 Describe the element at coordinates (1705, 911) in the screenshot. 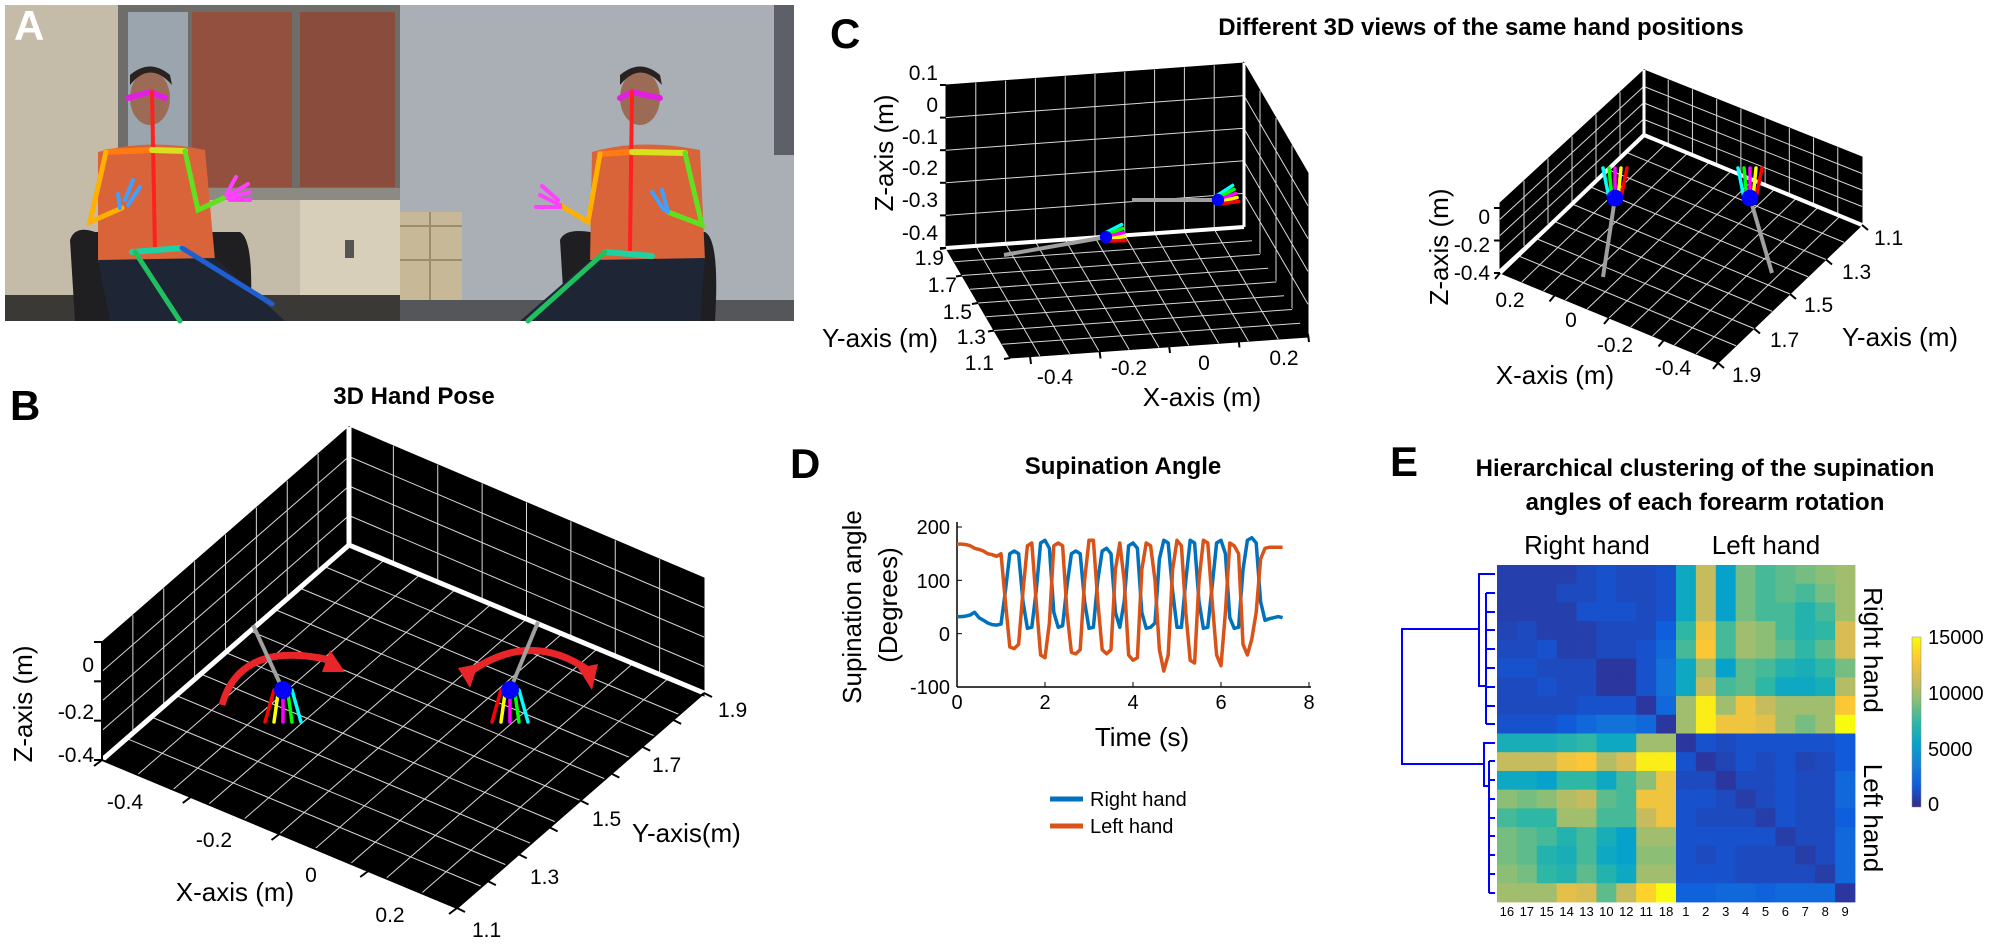

I see `column-label: 2` at that location.